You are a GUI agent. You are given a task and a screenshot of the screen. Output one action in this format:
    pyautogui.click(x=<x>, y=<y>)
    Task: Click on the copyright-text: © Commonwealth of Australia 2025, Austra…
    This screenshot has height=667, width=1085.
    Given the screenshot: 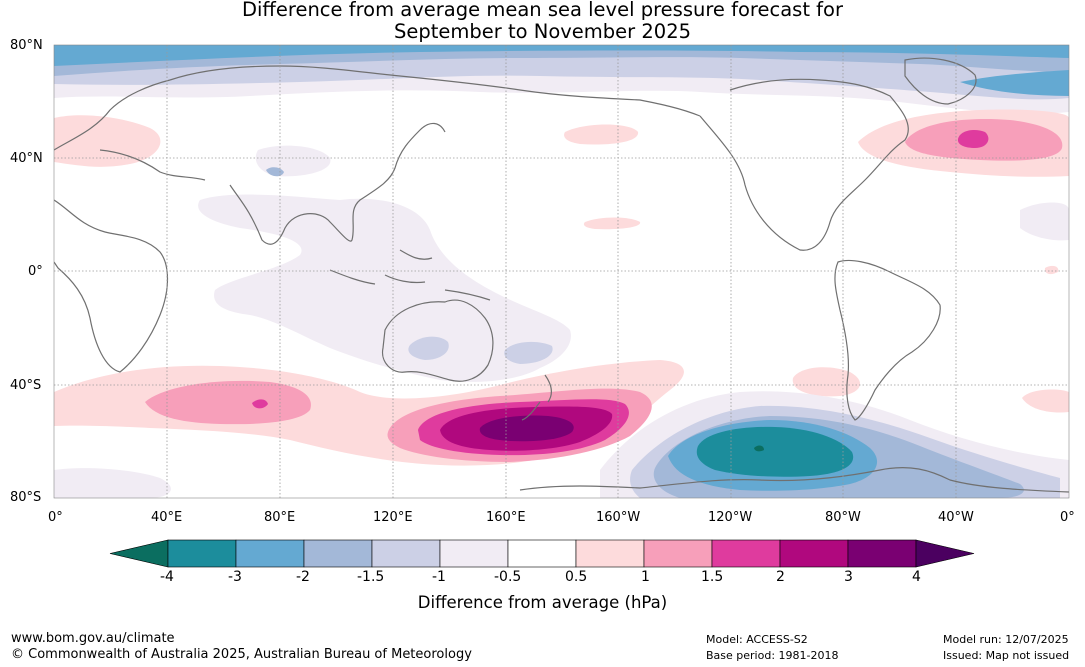 What is the action you would take?
    pyautogui.click(x=241, y=654)
    